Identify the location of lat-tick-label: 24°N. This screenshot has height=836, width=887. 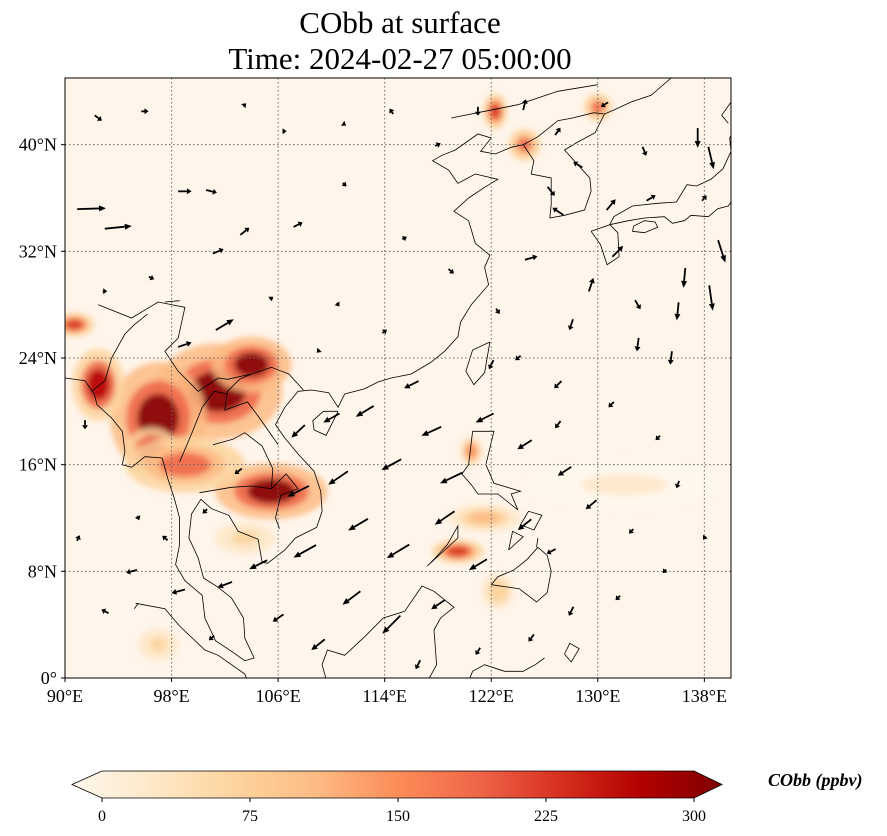
(38, 358).